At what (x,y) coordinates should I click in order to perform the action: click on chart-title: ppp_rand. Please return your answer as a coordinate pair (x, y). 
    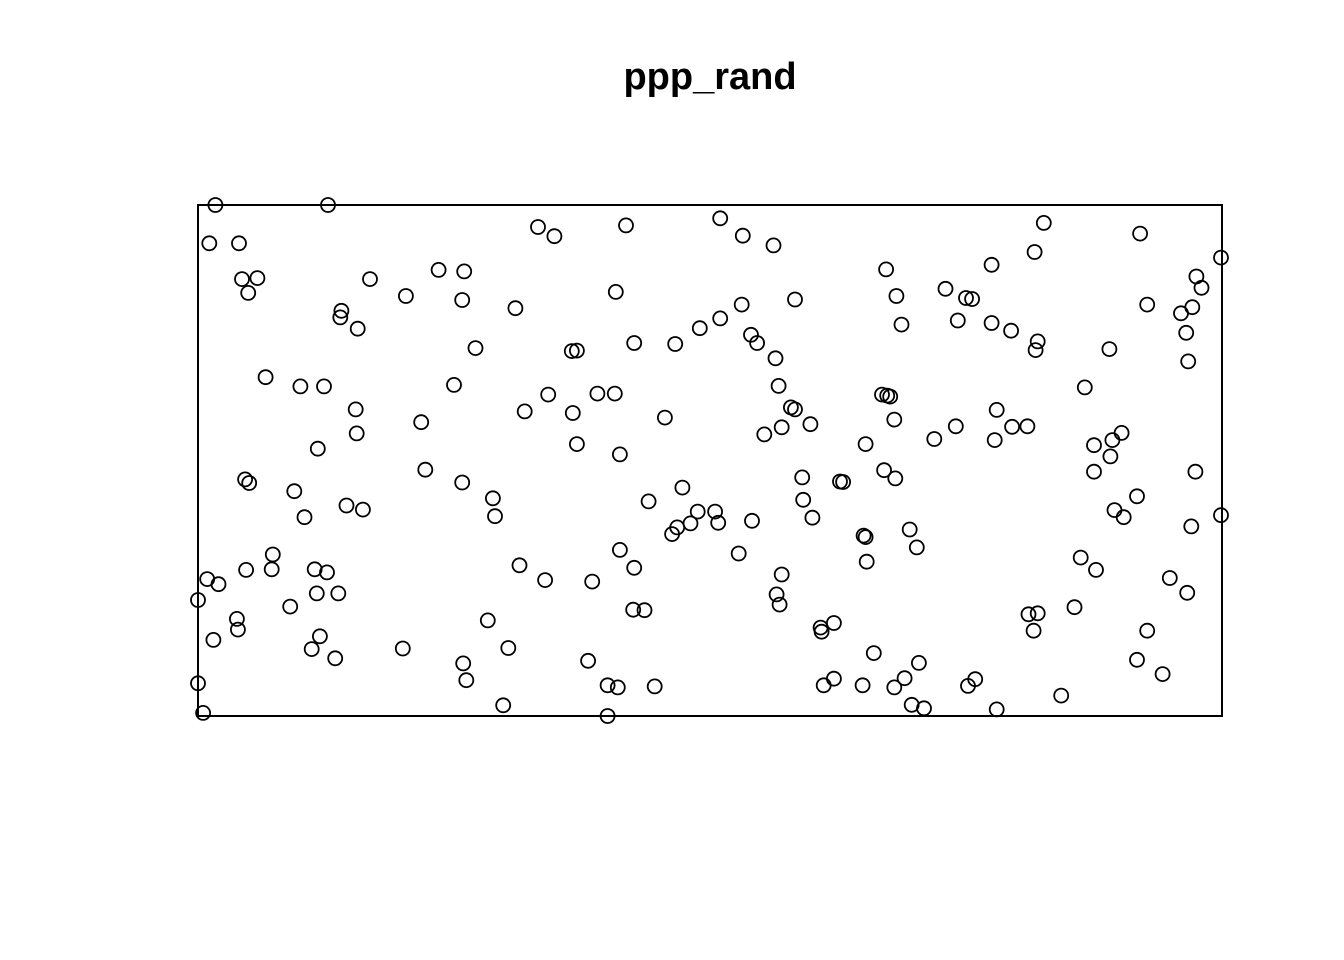
    Looking at the image, I should click on (710, 77).